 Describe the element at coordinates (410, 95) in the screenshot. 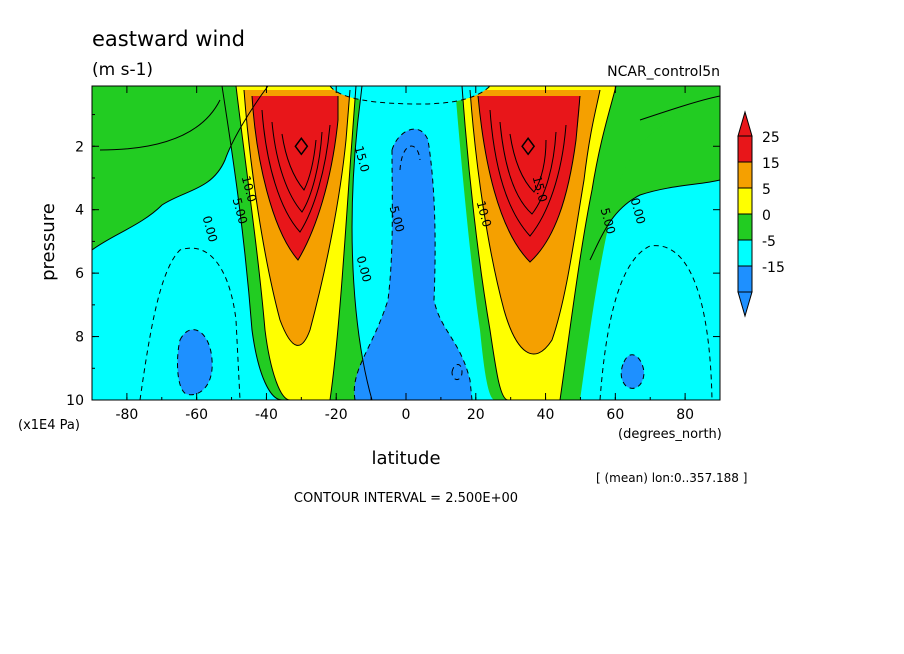

I see `stratosphere-easterly` at that location.